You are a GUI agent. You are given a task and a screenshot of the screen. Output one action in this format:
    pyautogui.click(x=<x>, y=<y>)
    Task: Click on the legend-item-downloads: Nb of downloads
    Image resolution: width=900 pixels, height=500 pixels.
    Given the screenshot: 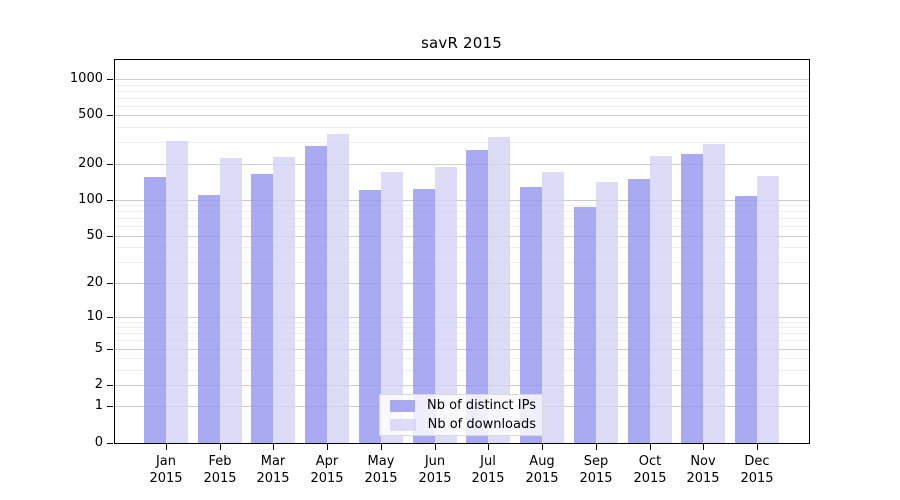 What is the action you would take?
    pyautogui.click(x=461, y=424)
    